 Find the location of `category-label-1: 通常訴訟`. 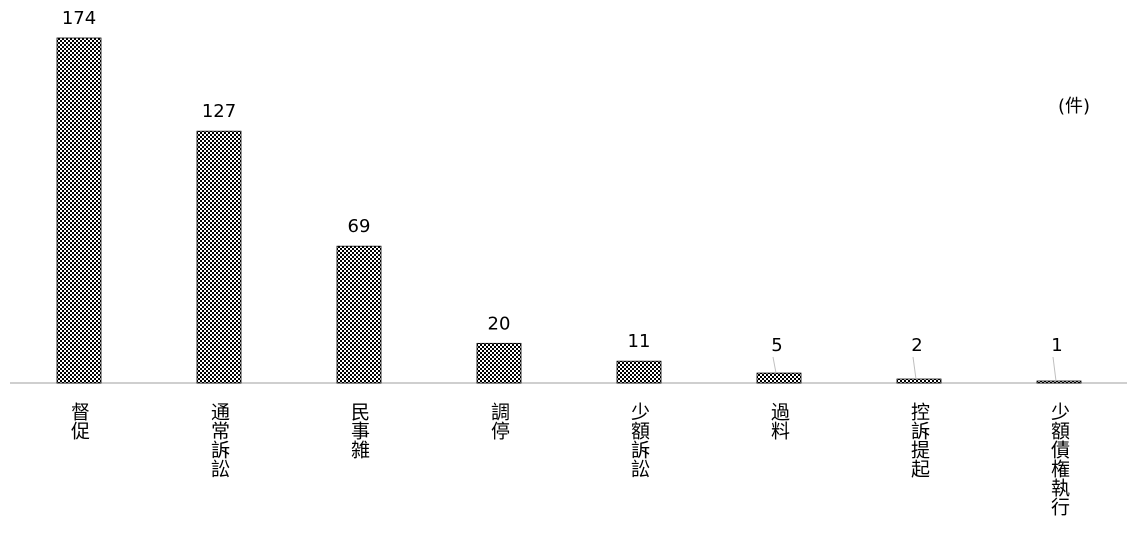

category-label-1: 通常訴訟 is located at coordinates (219, 440).